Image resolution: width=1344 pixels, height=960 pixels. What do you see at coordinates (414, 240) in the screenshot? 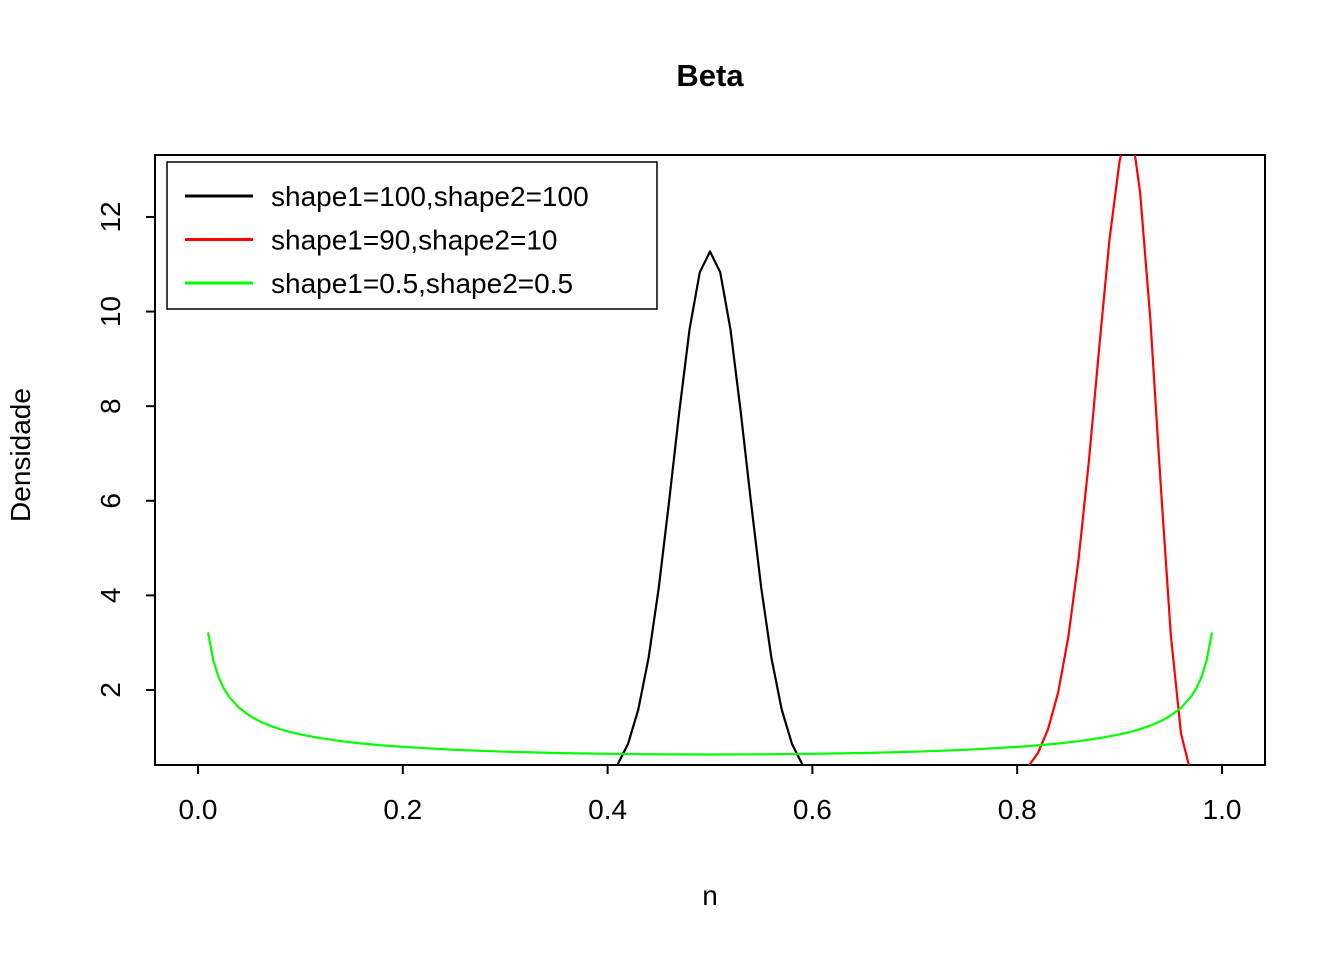
I see `legend-label: shape1=90,shape2=10` at bounding box center [414, 240].